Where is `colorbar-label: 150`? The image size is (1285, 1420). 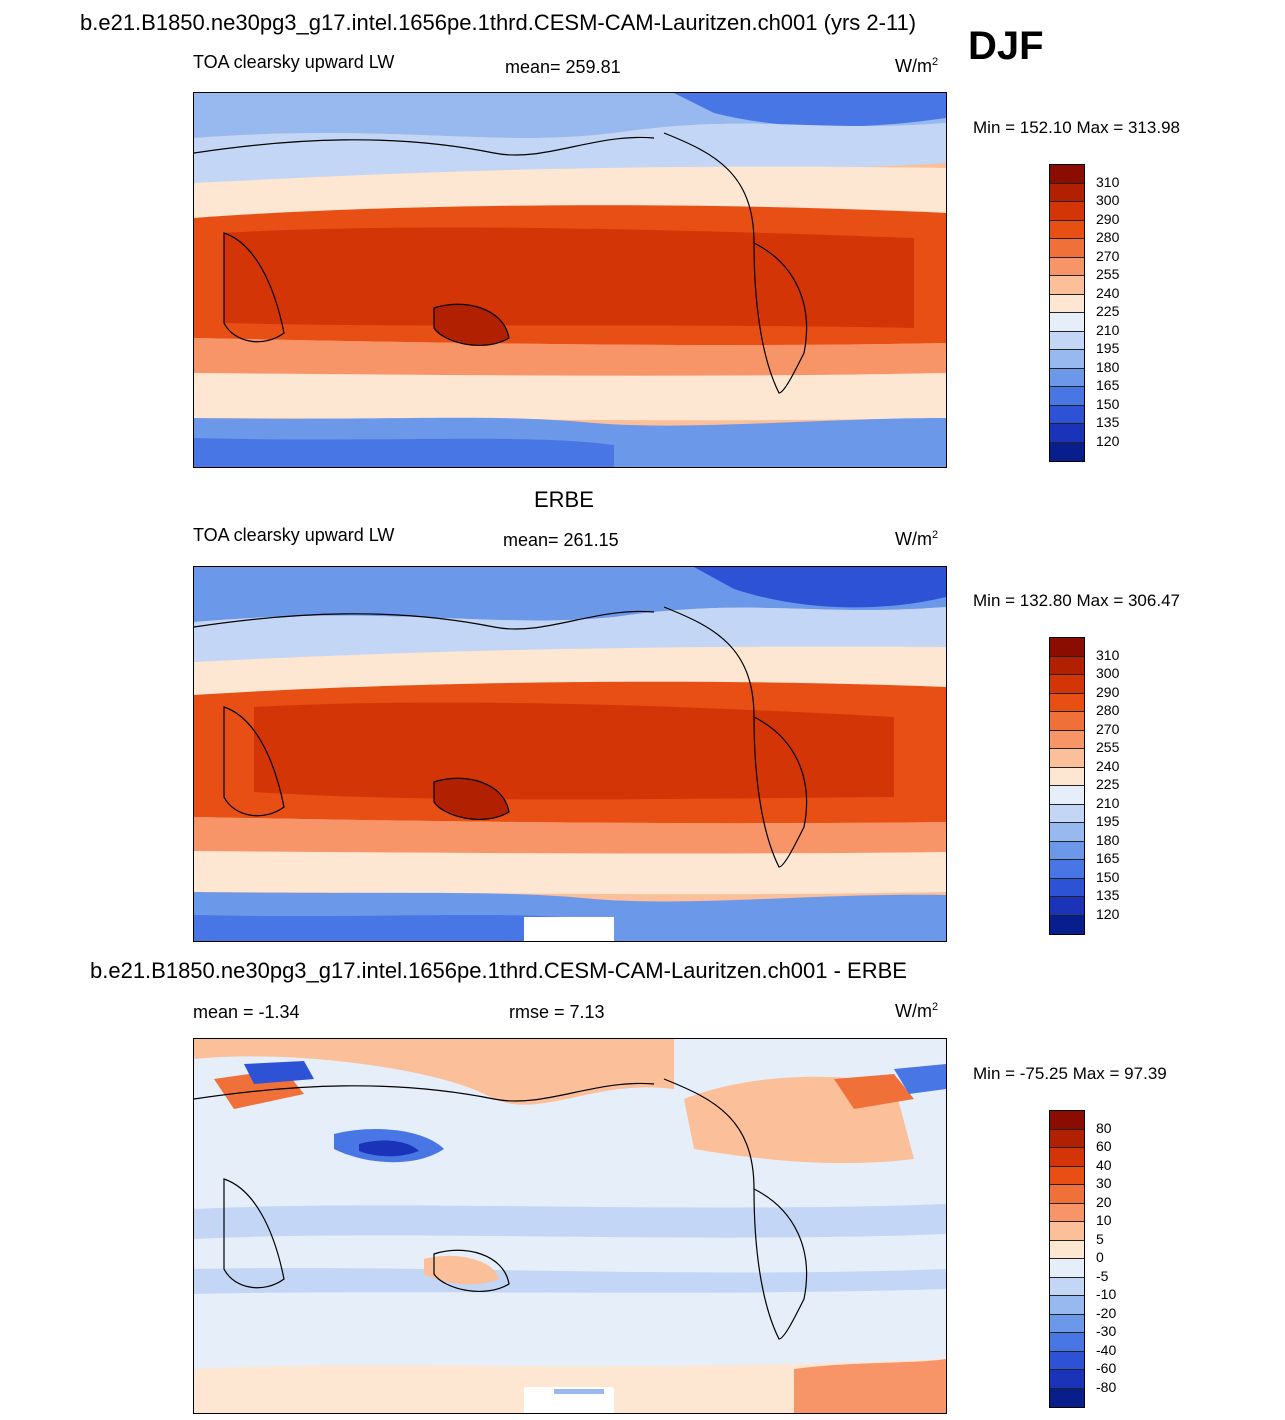
colorbar-label: 150 is located at coordinates (1108, 403).